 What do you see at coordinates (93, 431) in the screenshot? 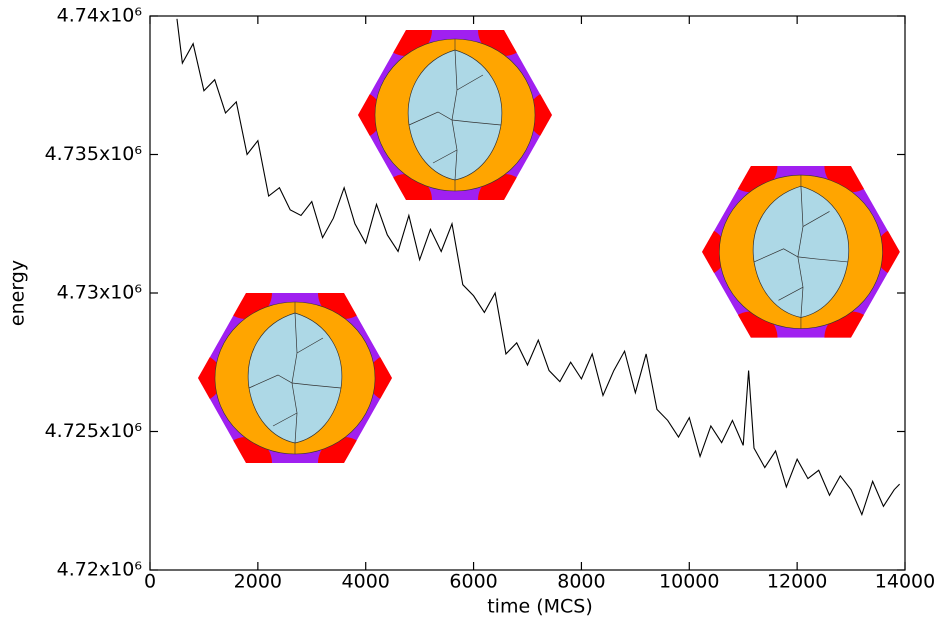
I see `y-tick-label: 4.725x10⁶` at bounding box center [93, 431].